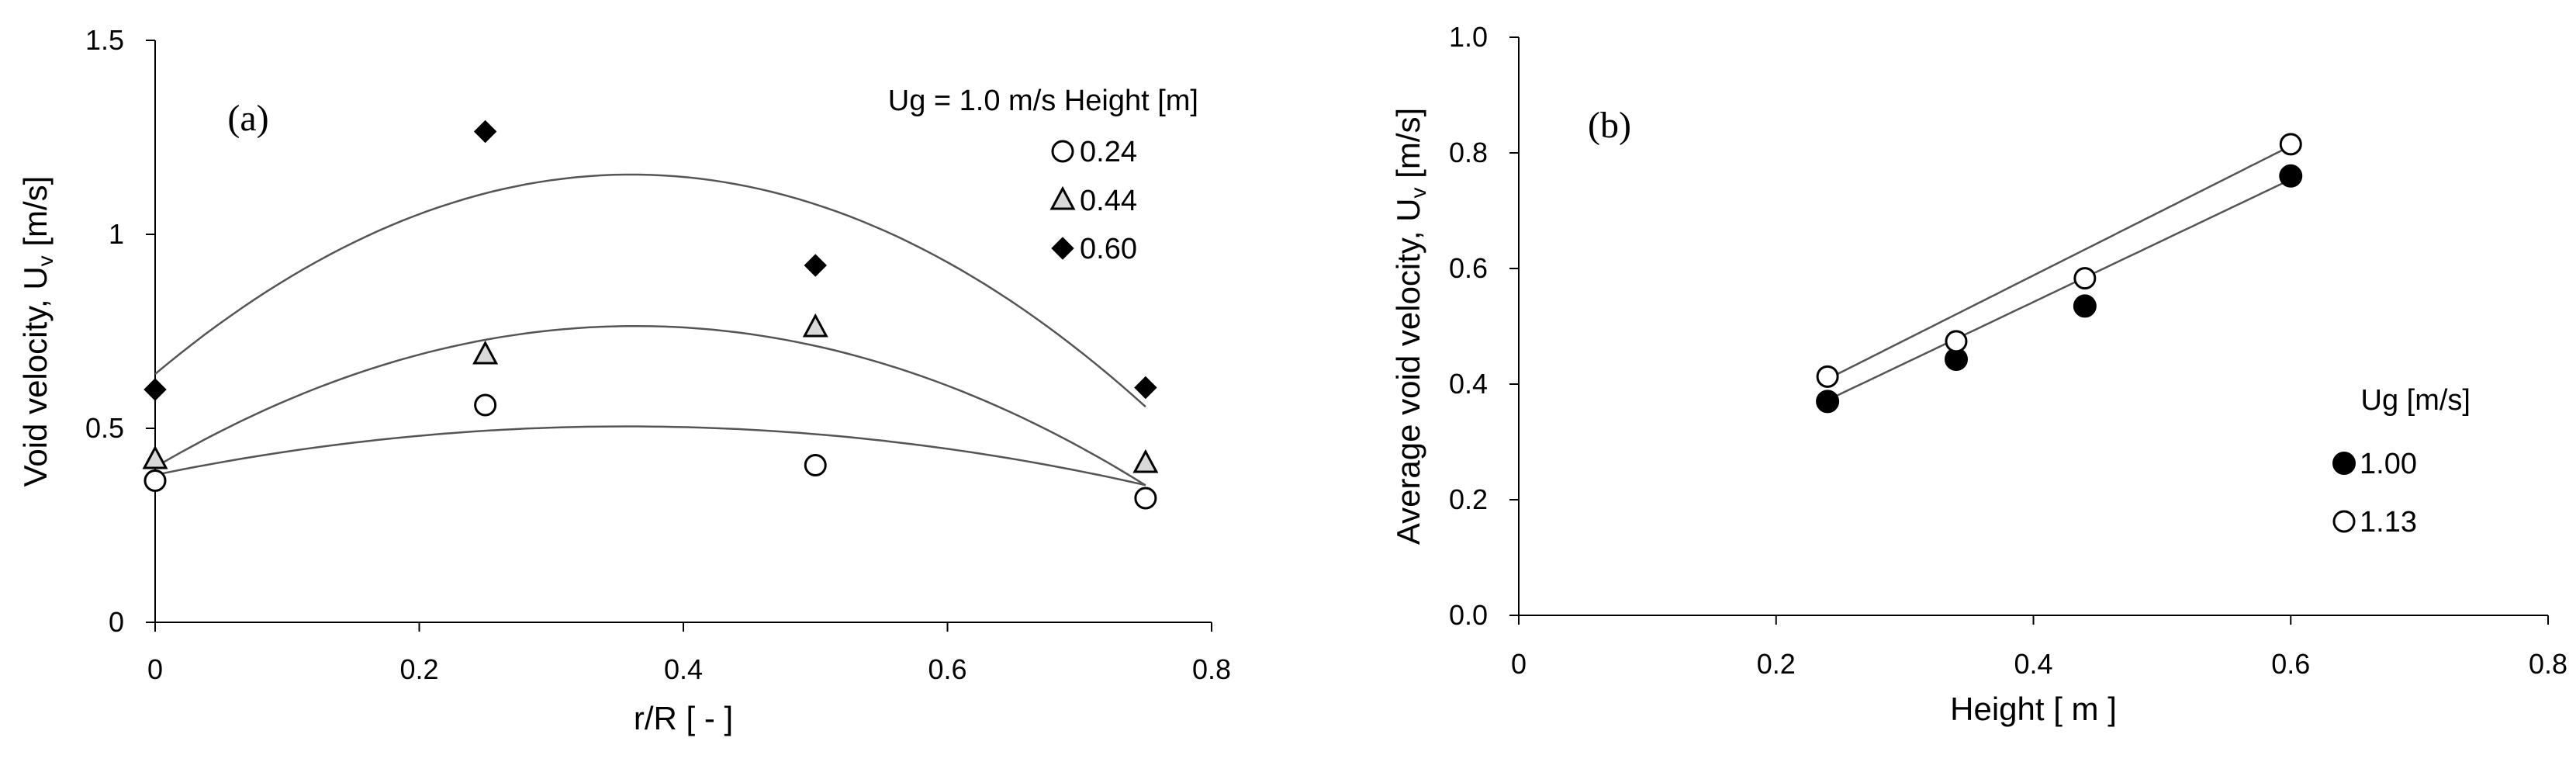  I want to click on y-tick-label: 0, so click(116, 622).